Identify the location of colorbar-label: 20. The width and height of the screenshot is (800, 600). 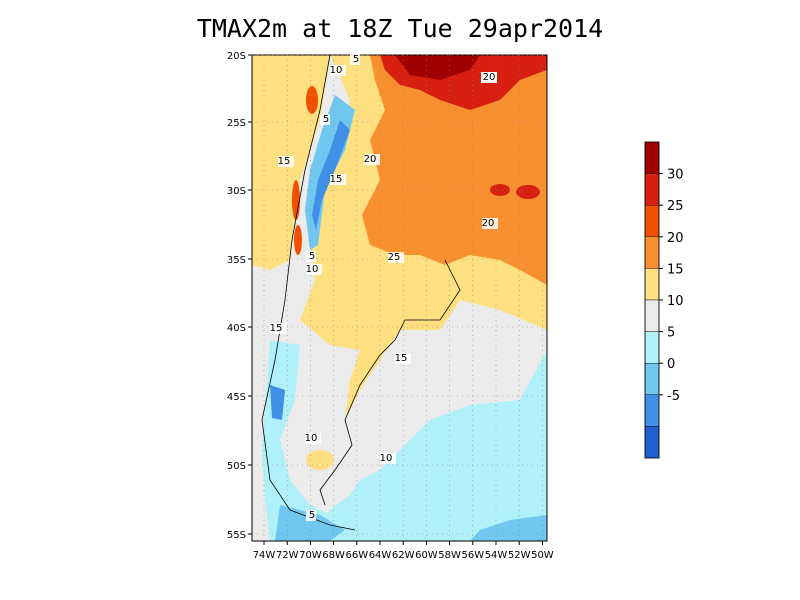
(675, 238).